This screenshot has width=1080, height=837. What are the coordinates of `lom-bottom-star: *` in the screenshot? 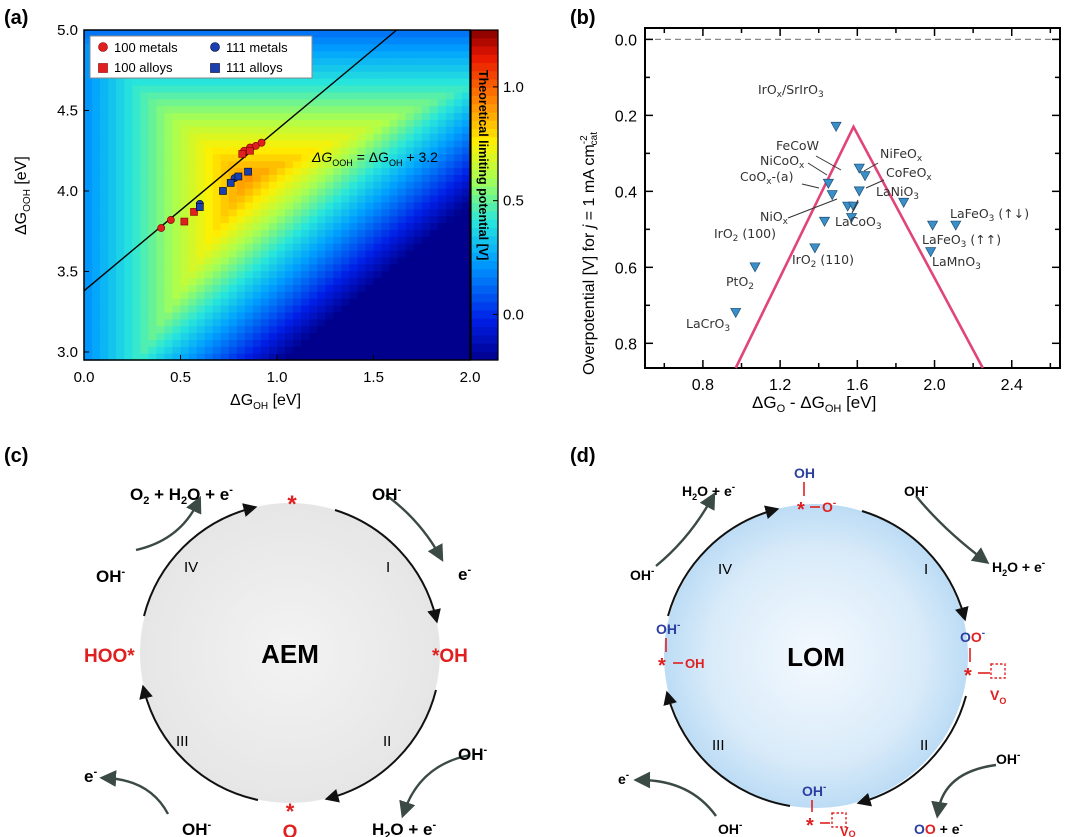 It's located at (810, 826).